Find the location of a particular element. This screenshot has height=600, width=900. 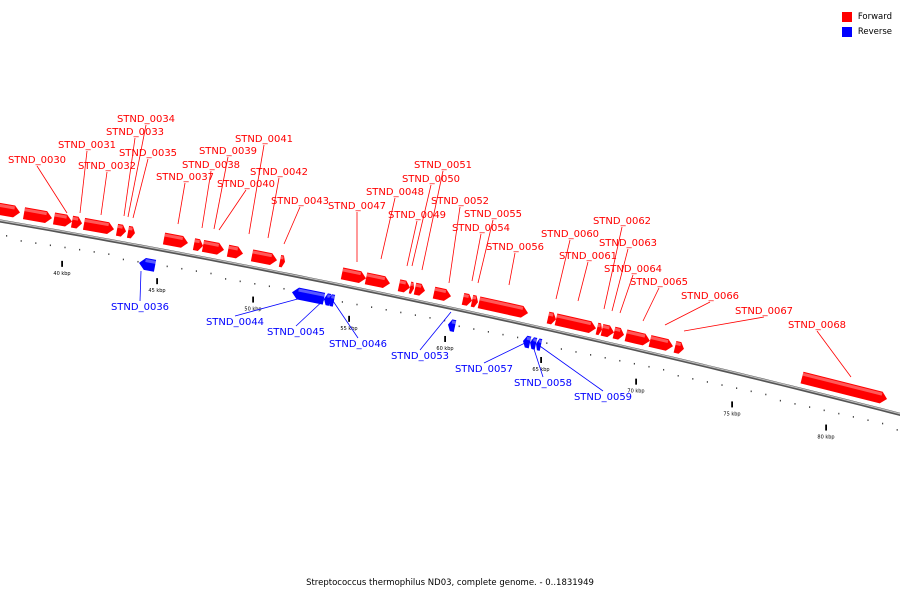

tick-label: 50 kbp is located at coordinates (252, 310).